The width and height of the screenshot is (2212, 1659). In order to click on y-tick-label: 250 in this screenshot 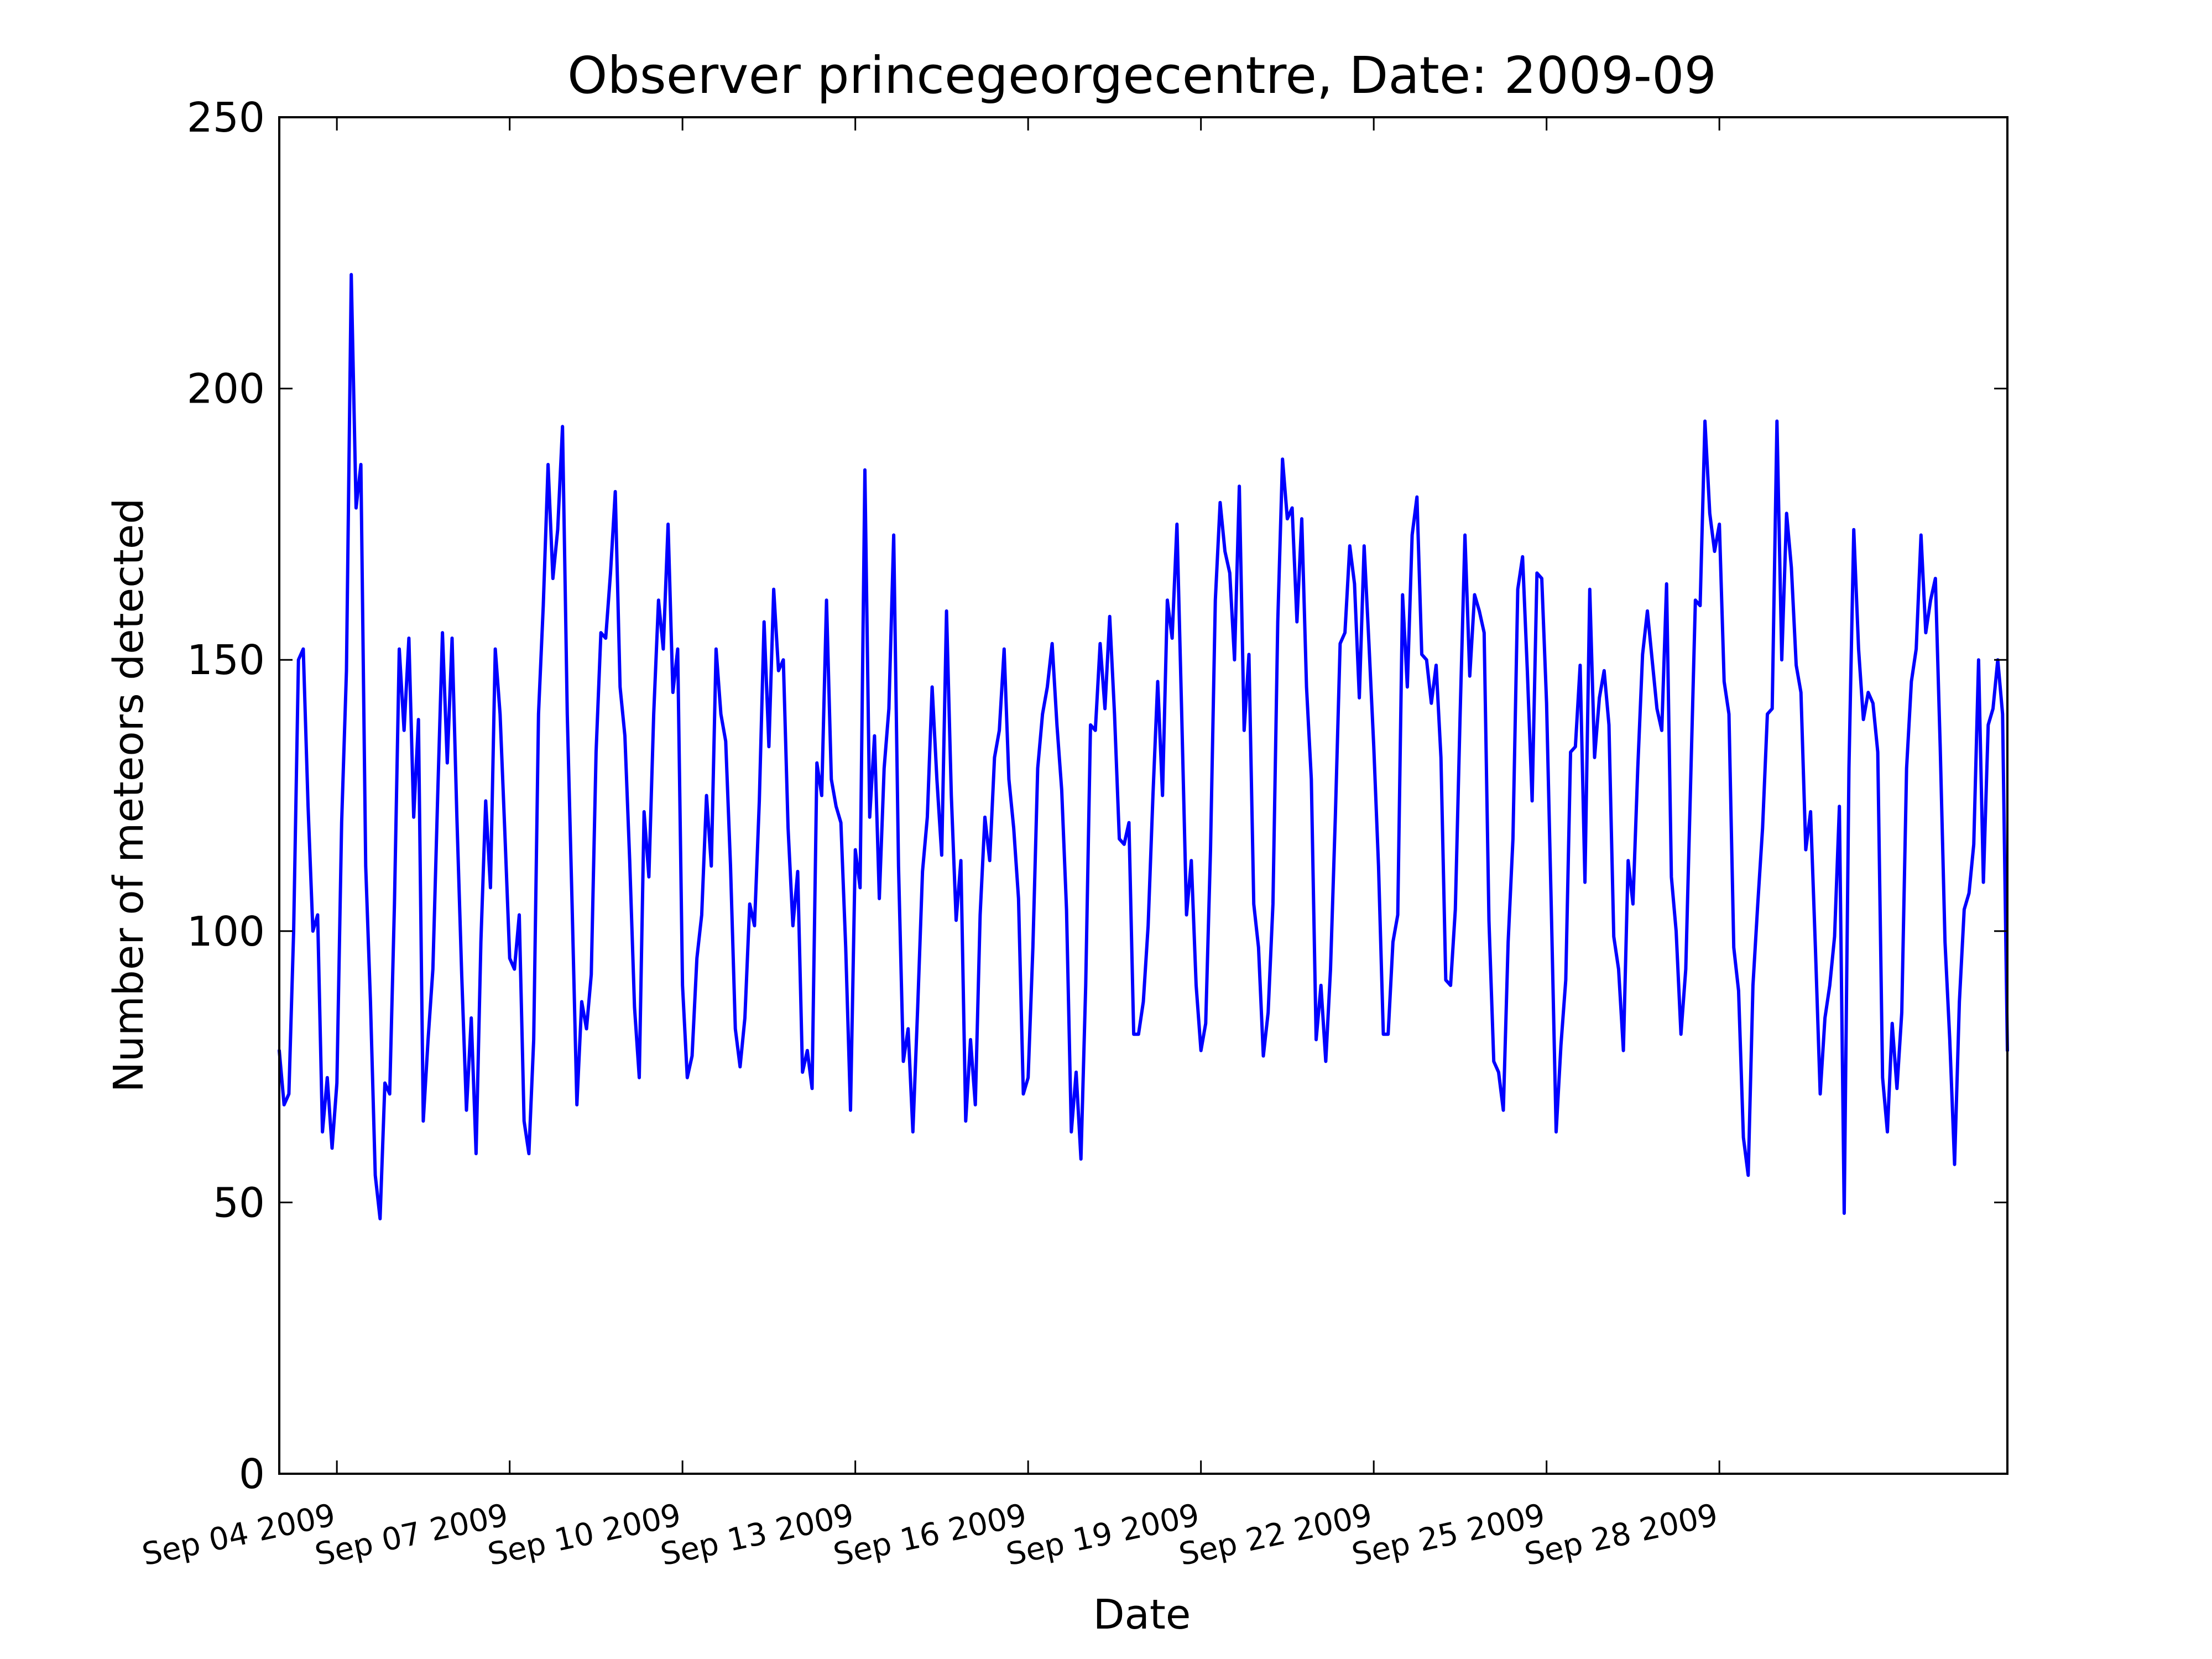, I will do `click(226, 118)`.